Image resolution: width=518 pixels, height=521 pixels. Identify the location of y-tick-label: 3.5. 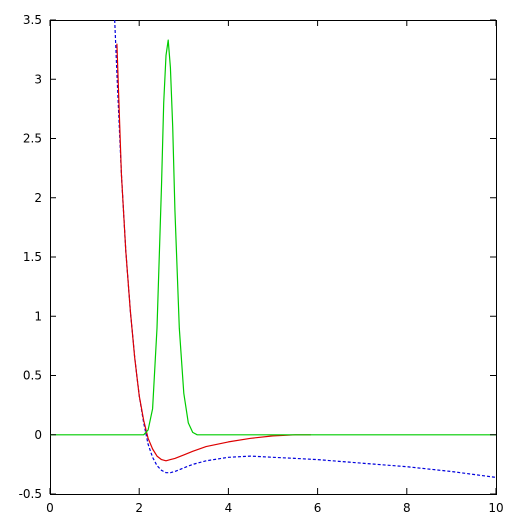
(32, 20).